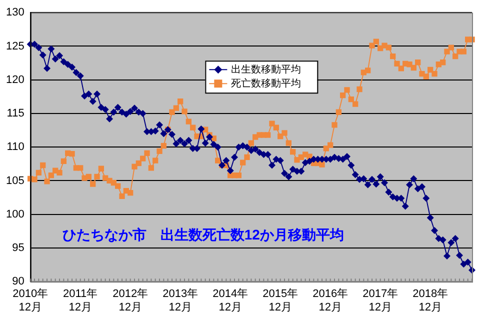  What do you see at coordinates (180, 301) in the screenshot?
I see `x-tick-label: 2013年 12月` at bounding box center [180, 301].